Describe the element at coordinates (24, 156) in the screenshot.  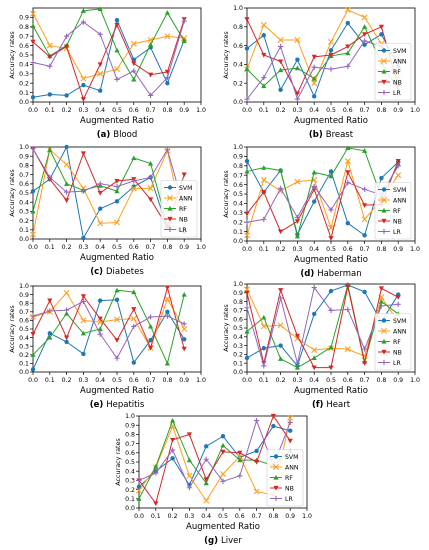
I see `y-tick-label: 0.9` at that location.